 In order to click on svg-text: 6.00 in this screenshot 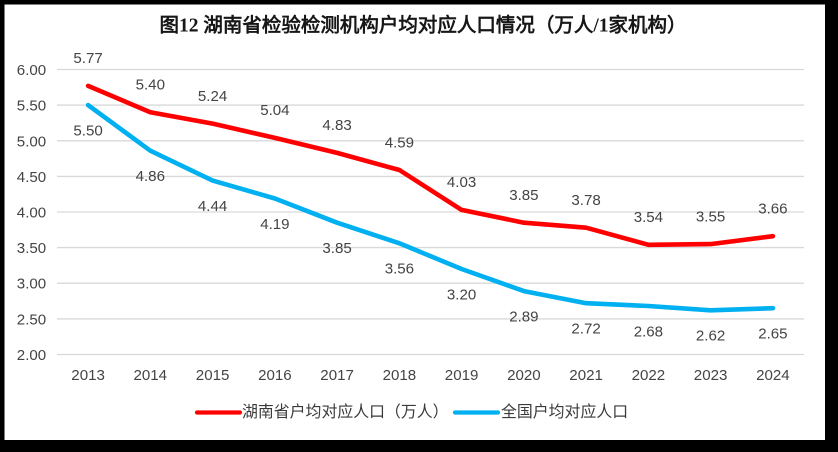, I will do `click(31, 70)`.